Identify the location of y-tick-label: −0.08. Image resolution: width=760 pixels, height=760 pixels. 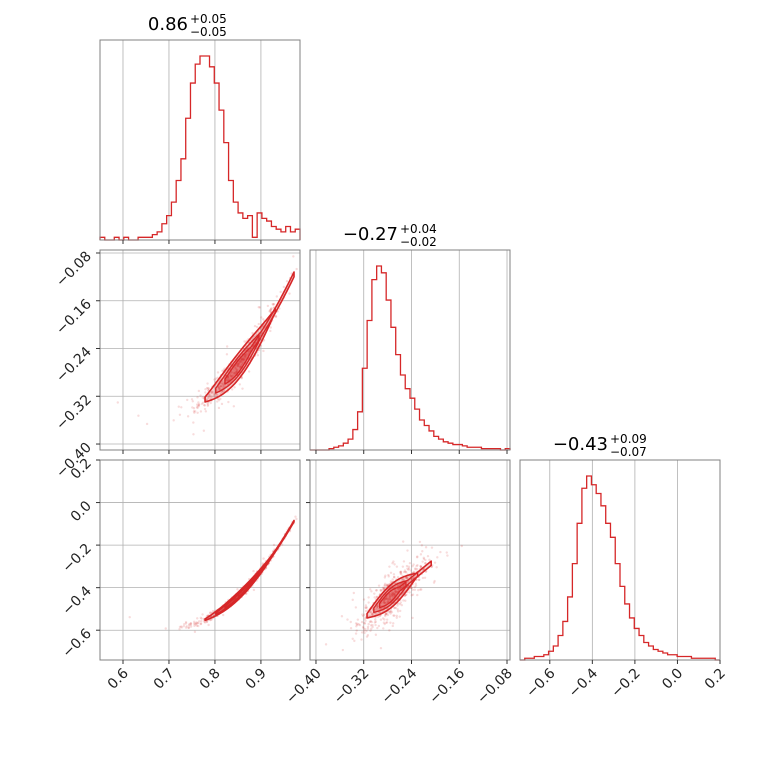
(74, 269).